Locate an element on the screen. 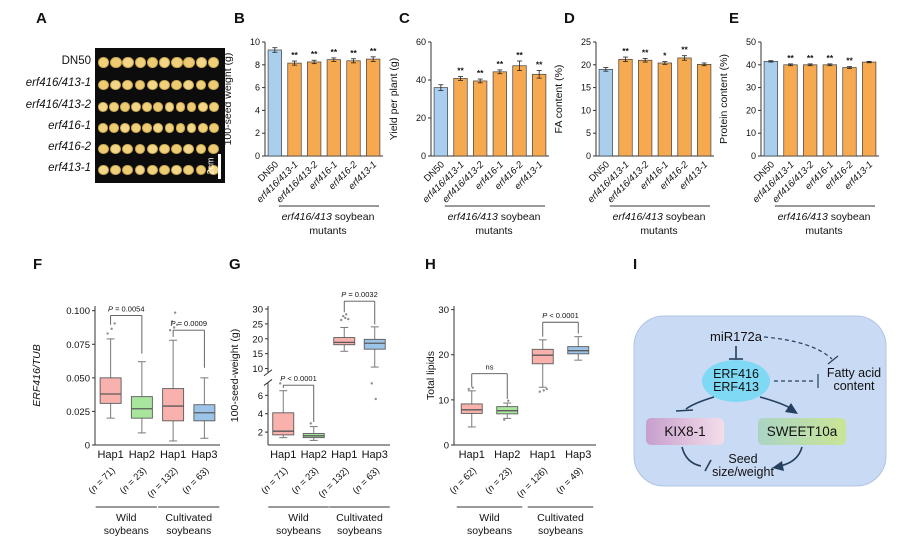 This screenshot has height=551, width=900. svg-text: (n = 132) is located at coordinates (162, 482).